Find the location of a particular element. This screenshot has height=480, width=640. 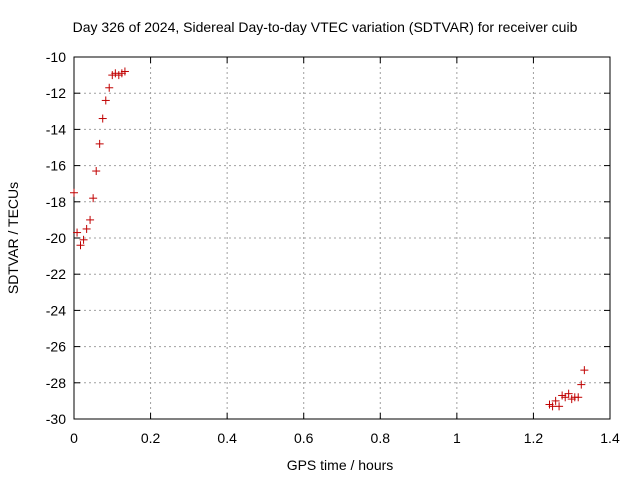

y-tick-labels: -30 -28 -26 -24 -22 -20 -18 -16 -14 -12 -10 is located at coordinates (56, 238).